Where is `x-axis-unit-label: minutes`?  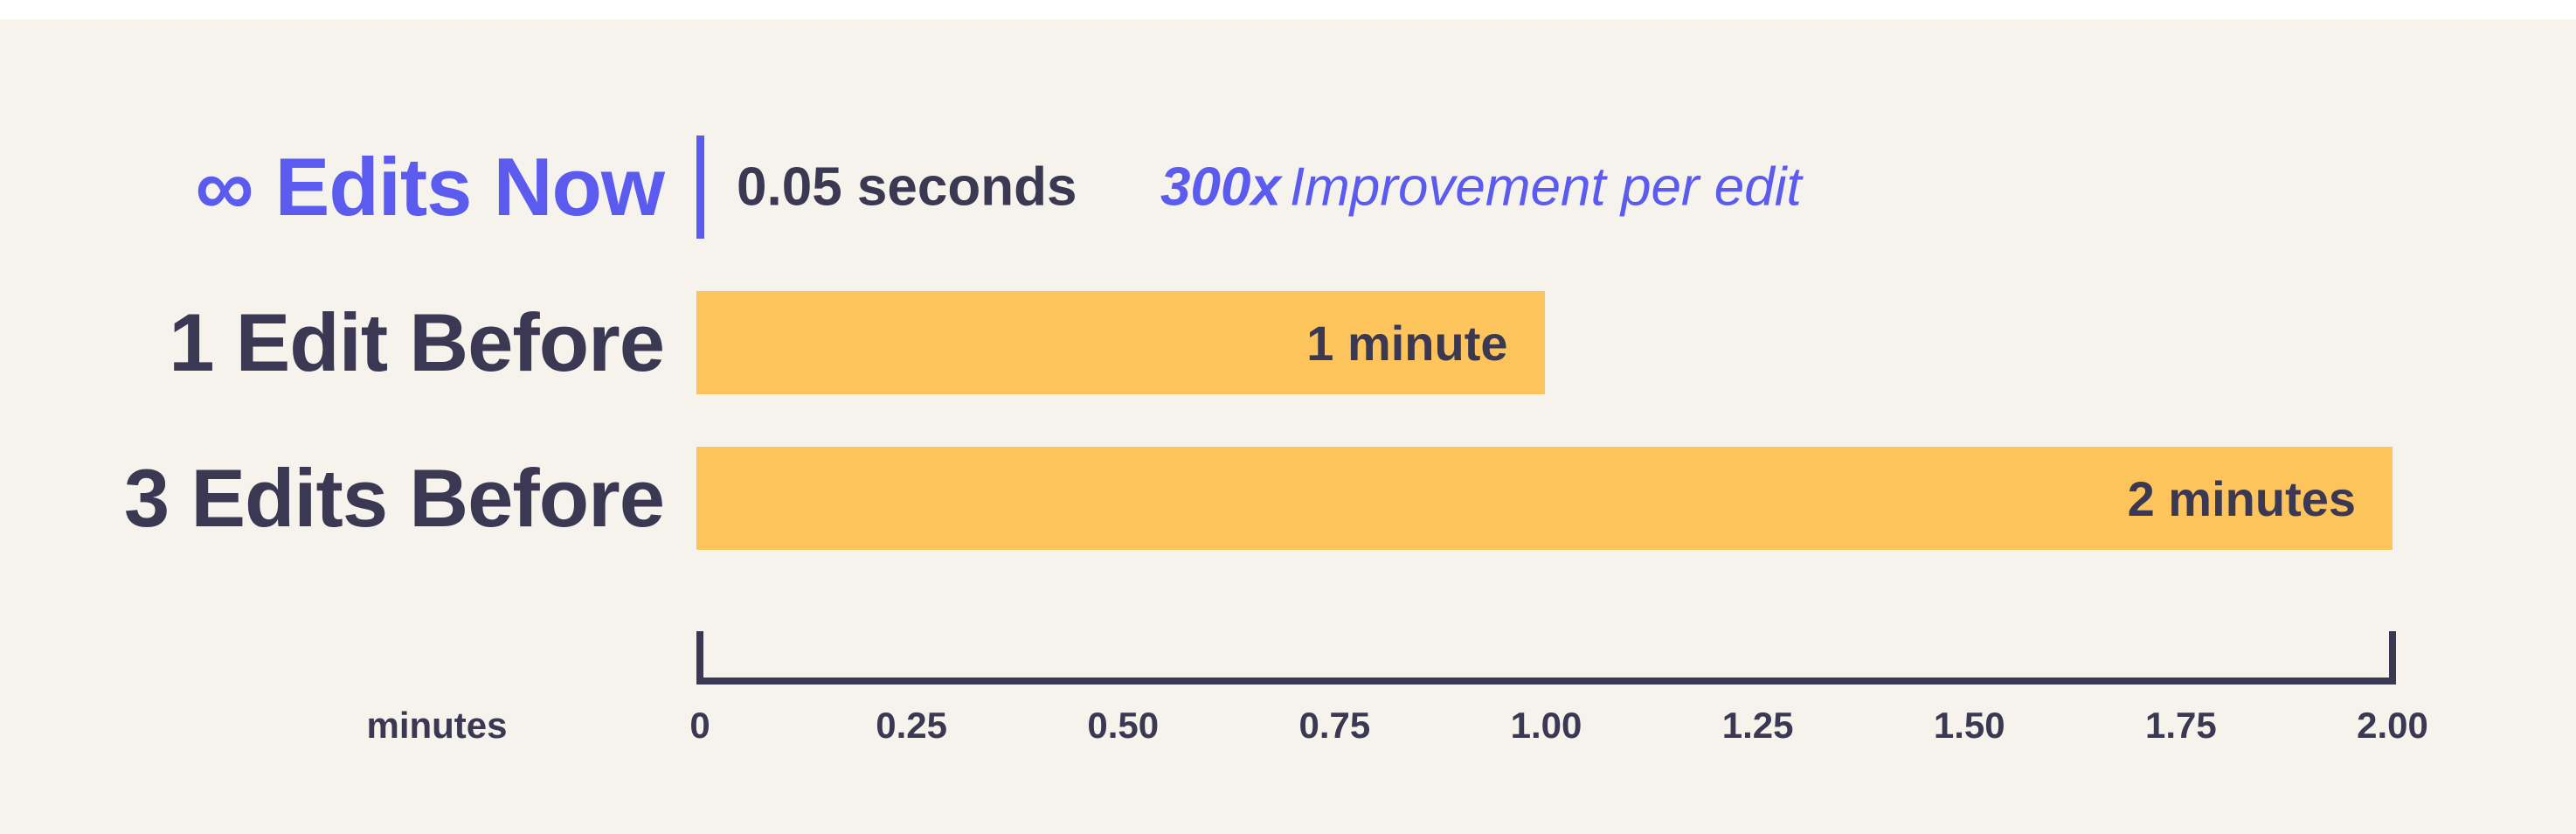
x-axis-unit-label: minutes is located at coordinates (437, 725).